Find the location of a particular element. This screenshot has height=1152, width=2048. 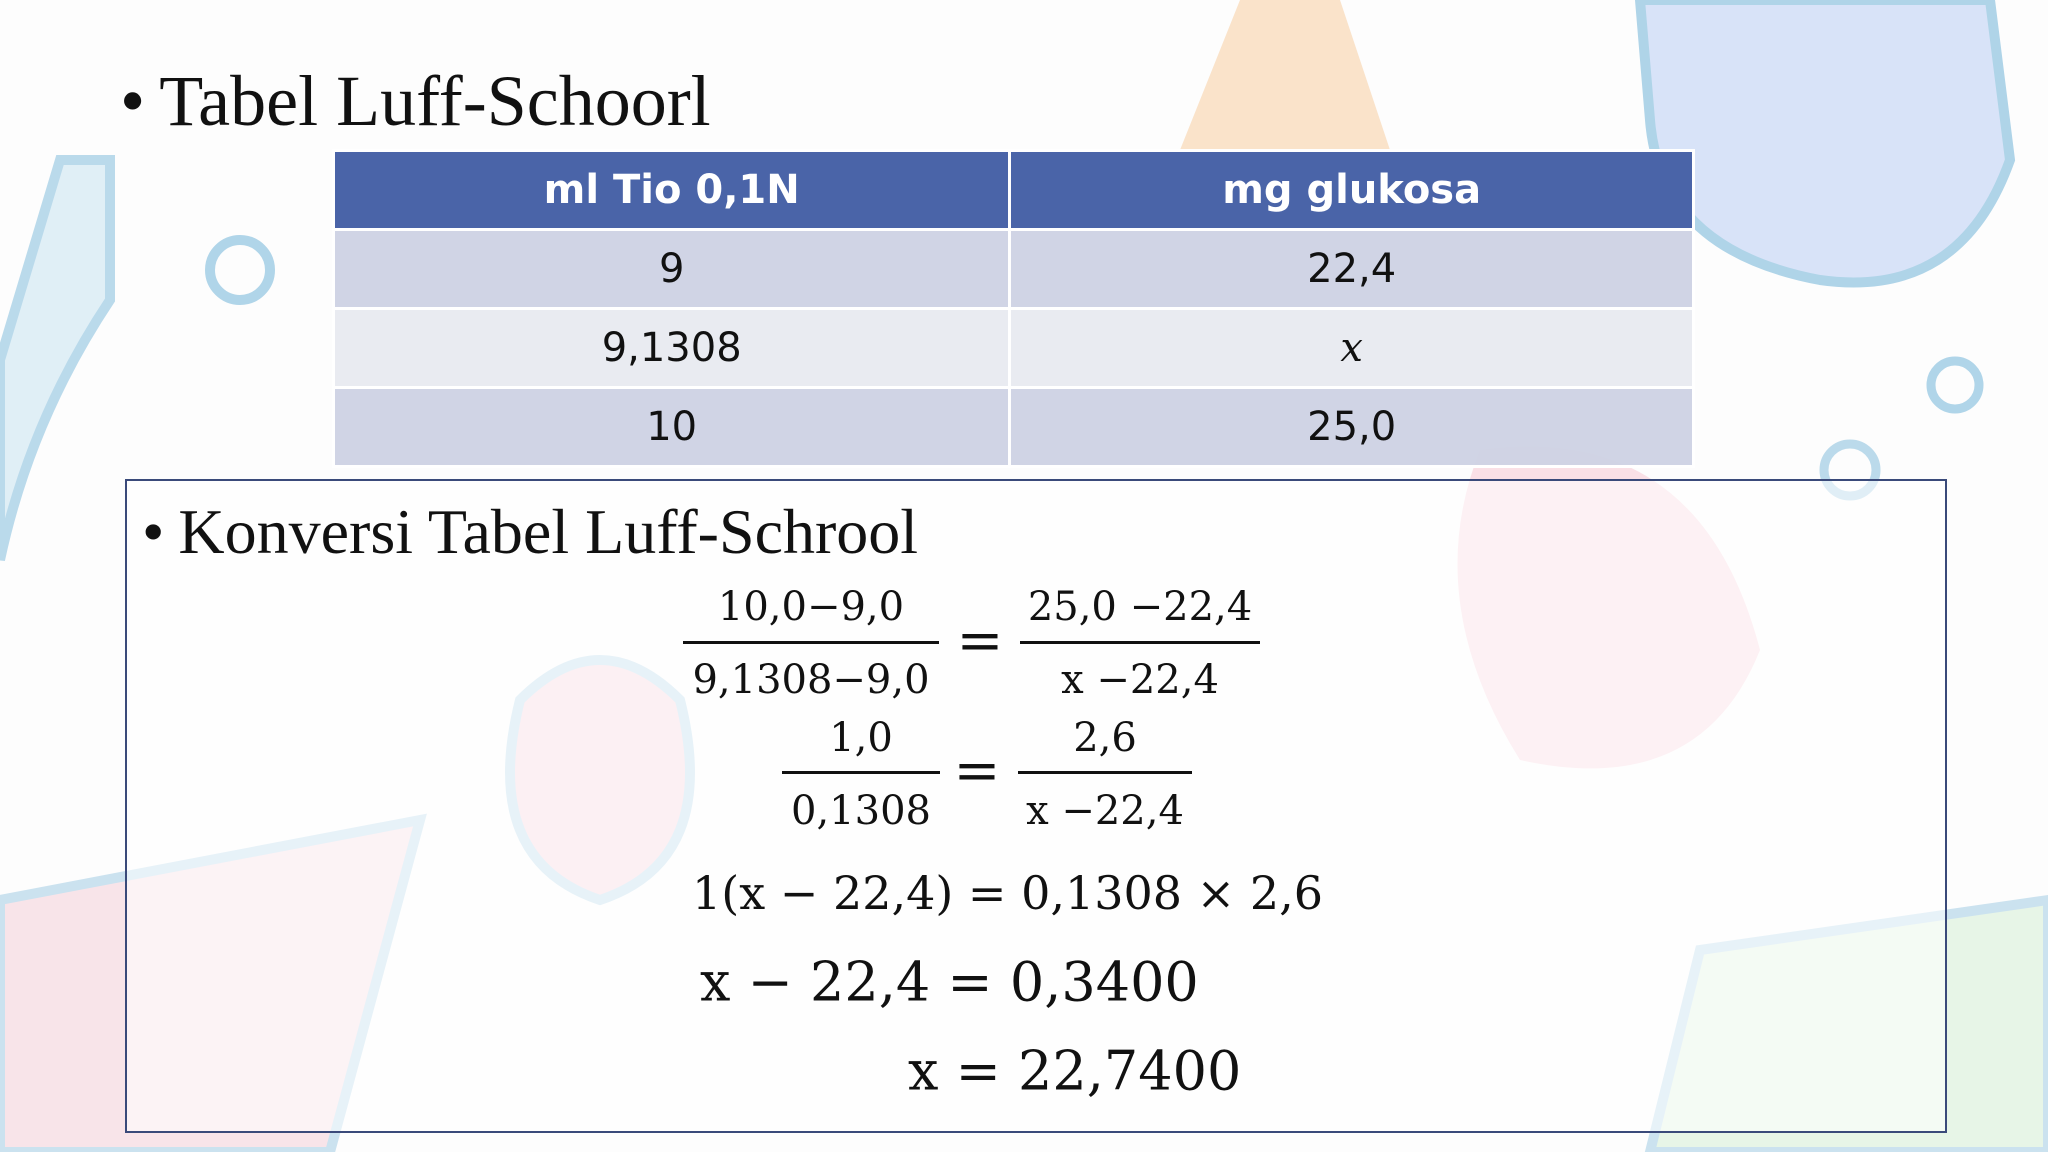

equation-line: 1(x − 22,4) = 0,1308 × 2,6 is located at coordinates (1007, 893).